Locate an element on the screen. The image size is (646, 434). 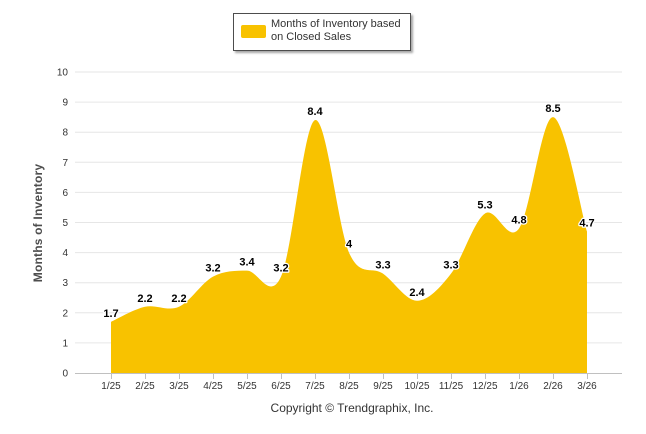
x-tick-label: 7/25 is located at coordinates (315, 386).